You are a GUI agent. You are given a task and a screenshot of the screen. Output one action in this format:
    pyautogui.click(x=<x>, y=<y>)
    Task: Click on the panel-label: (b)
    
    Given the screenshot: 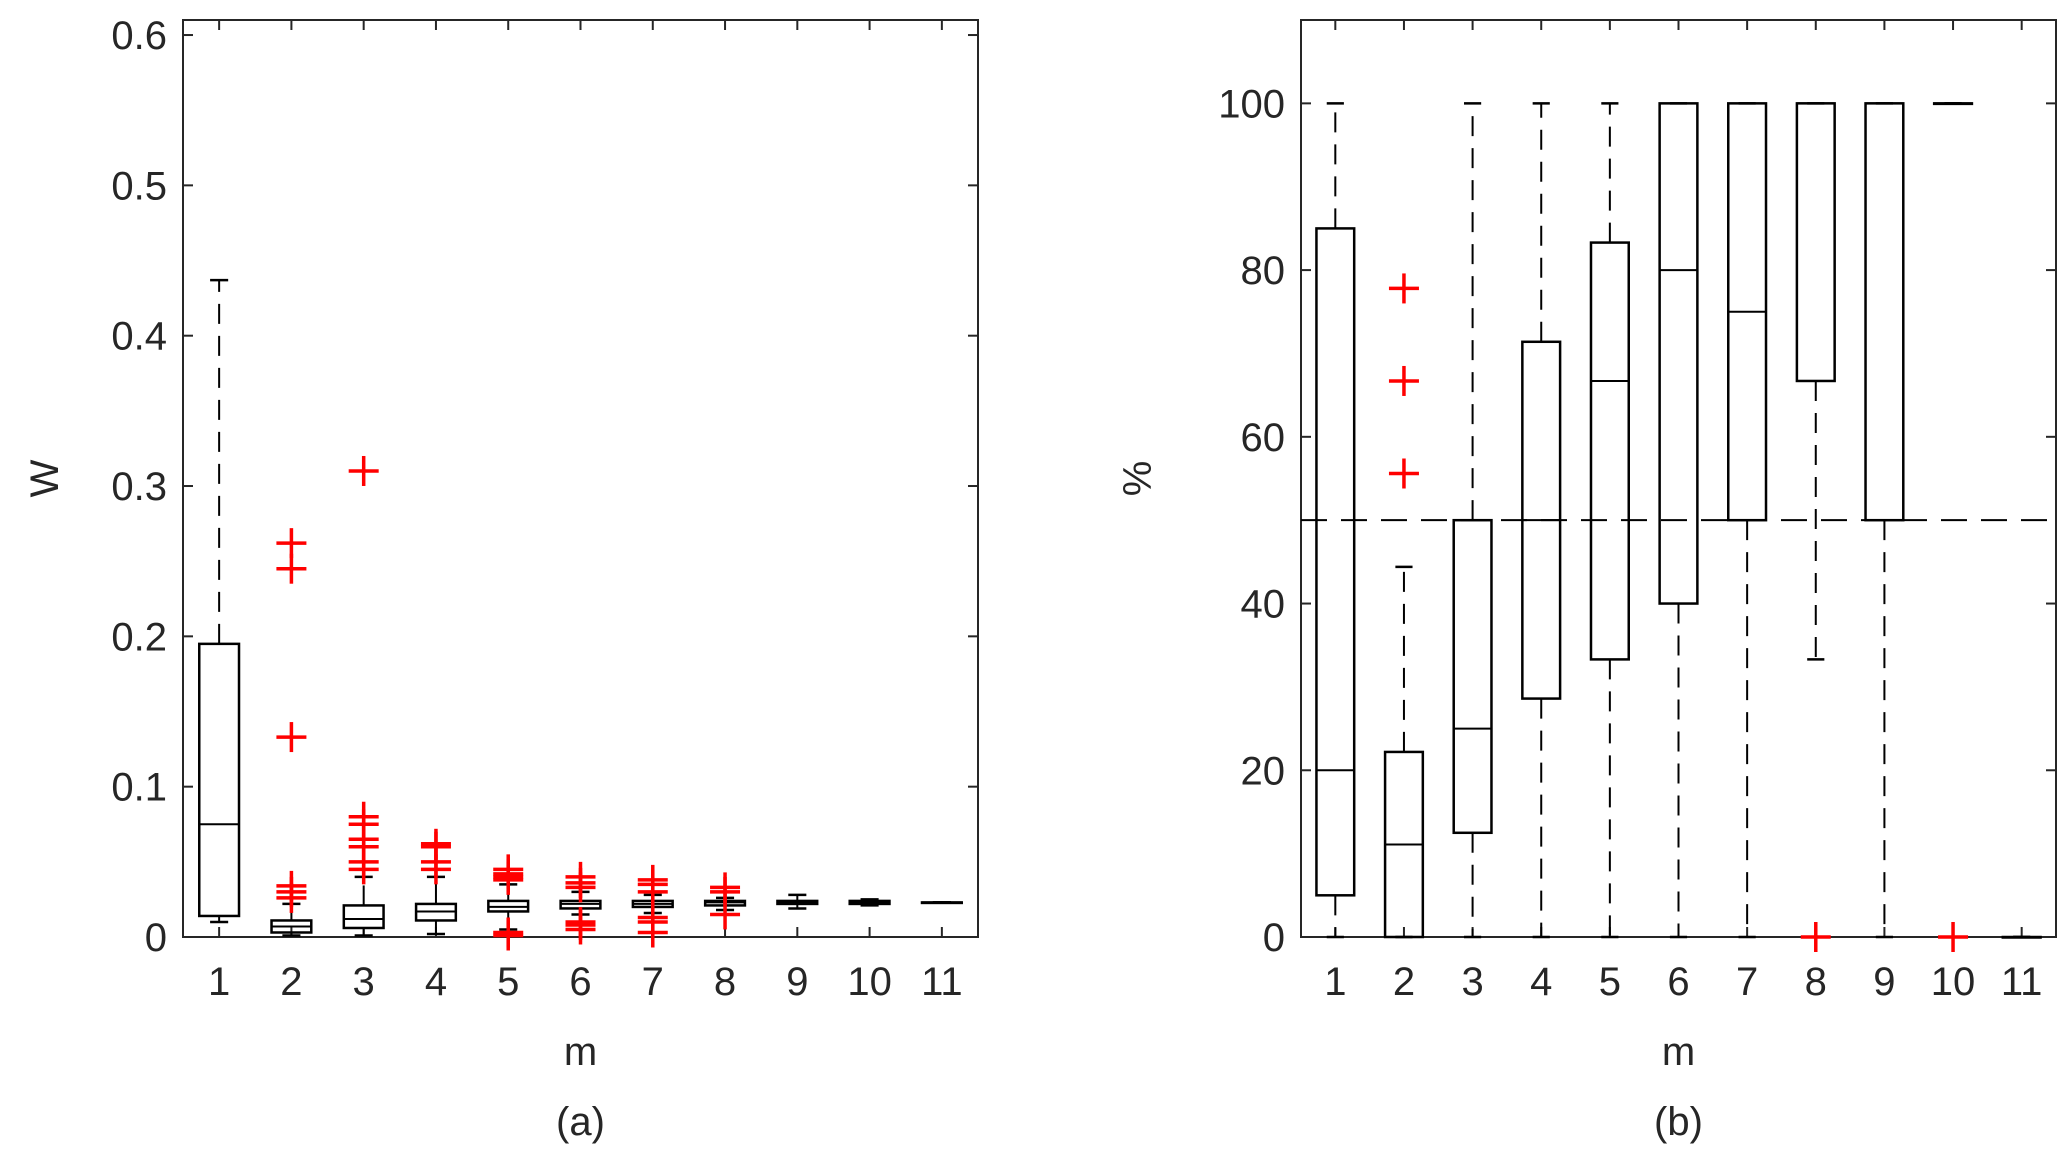 What is the action you would take?
    pyautogui.click(x=1678, y=1122)
    